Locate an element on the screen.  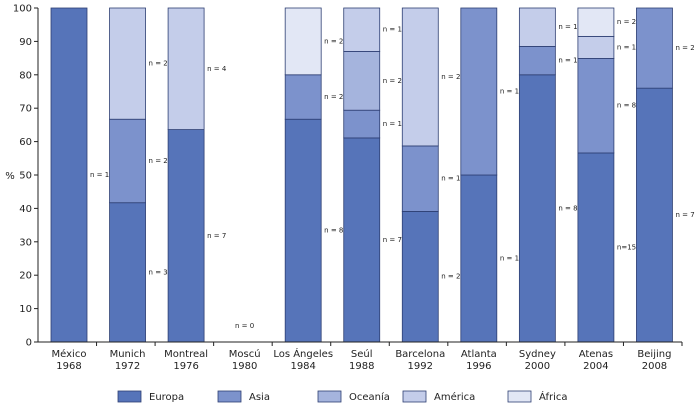
category-label: Moscú is located at coordinates (245, 354).